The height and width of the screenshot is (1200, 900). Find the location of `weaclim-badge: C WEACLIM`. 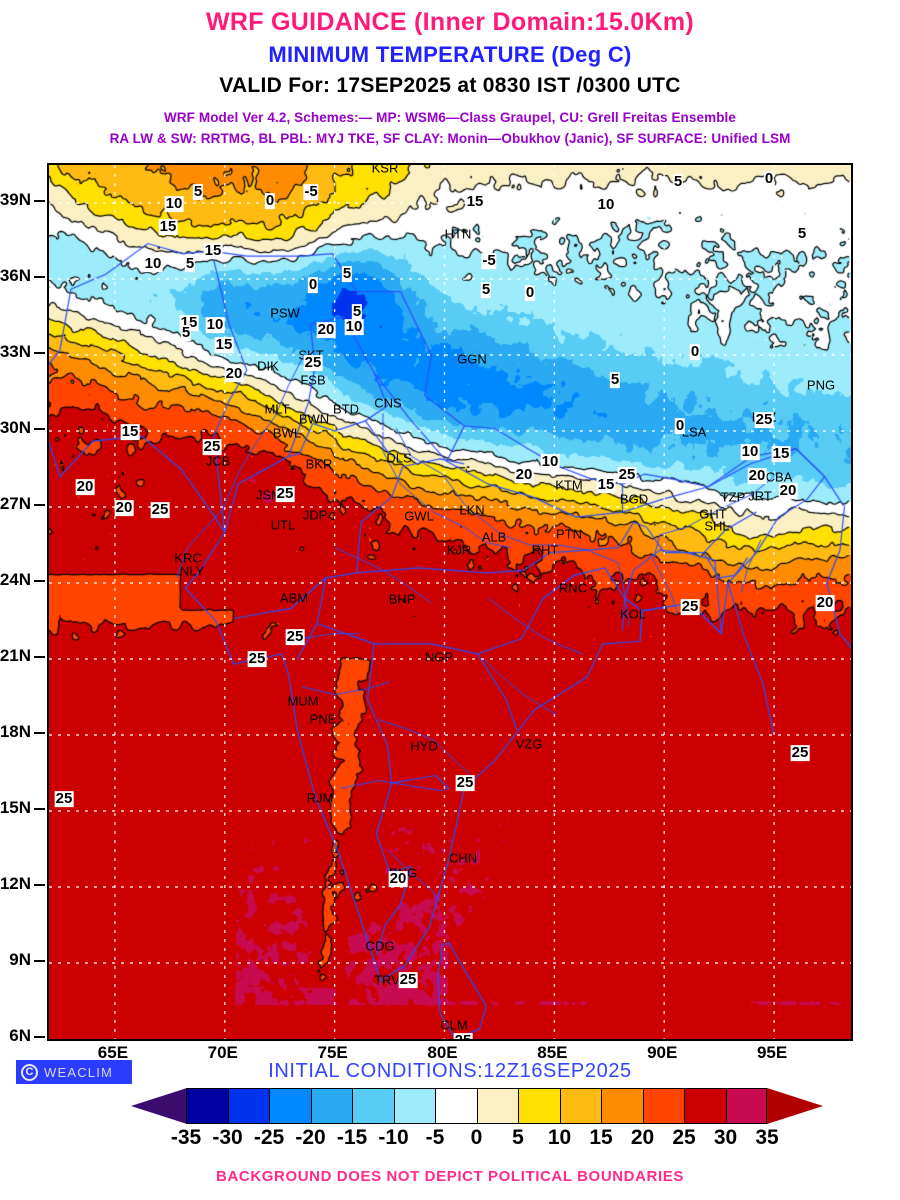

weaclim-badge: C WEACLIM is located at coordinates (74, 1072).